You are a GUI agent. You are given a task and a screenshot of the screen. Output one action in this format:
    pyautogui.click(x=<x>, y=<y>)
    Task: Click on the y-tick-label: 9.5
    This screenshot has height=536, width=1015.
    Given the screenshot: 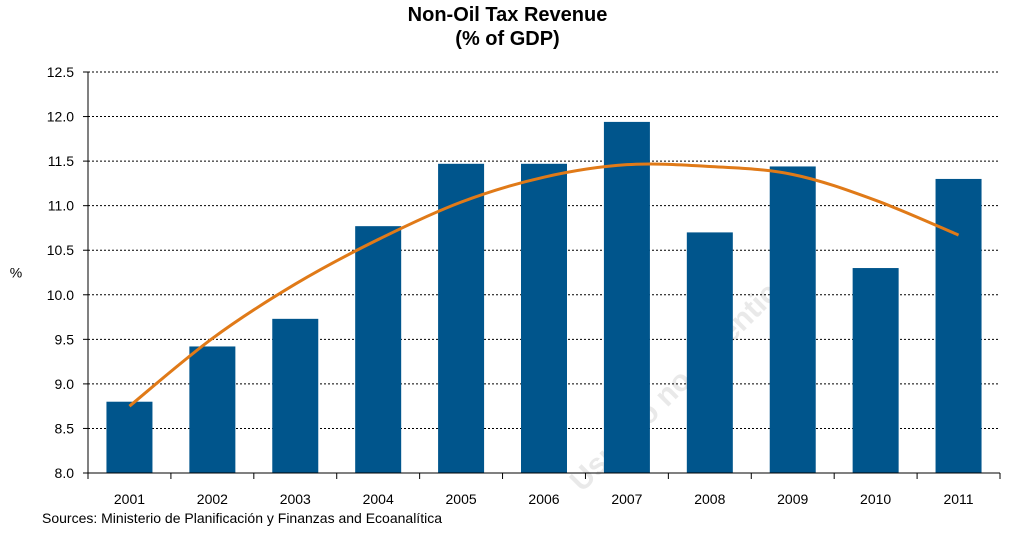 What is the action you would take?
    pyautogui.click(x=65, y=339)
    